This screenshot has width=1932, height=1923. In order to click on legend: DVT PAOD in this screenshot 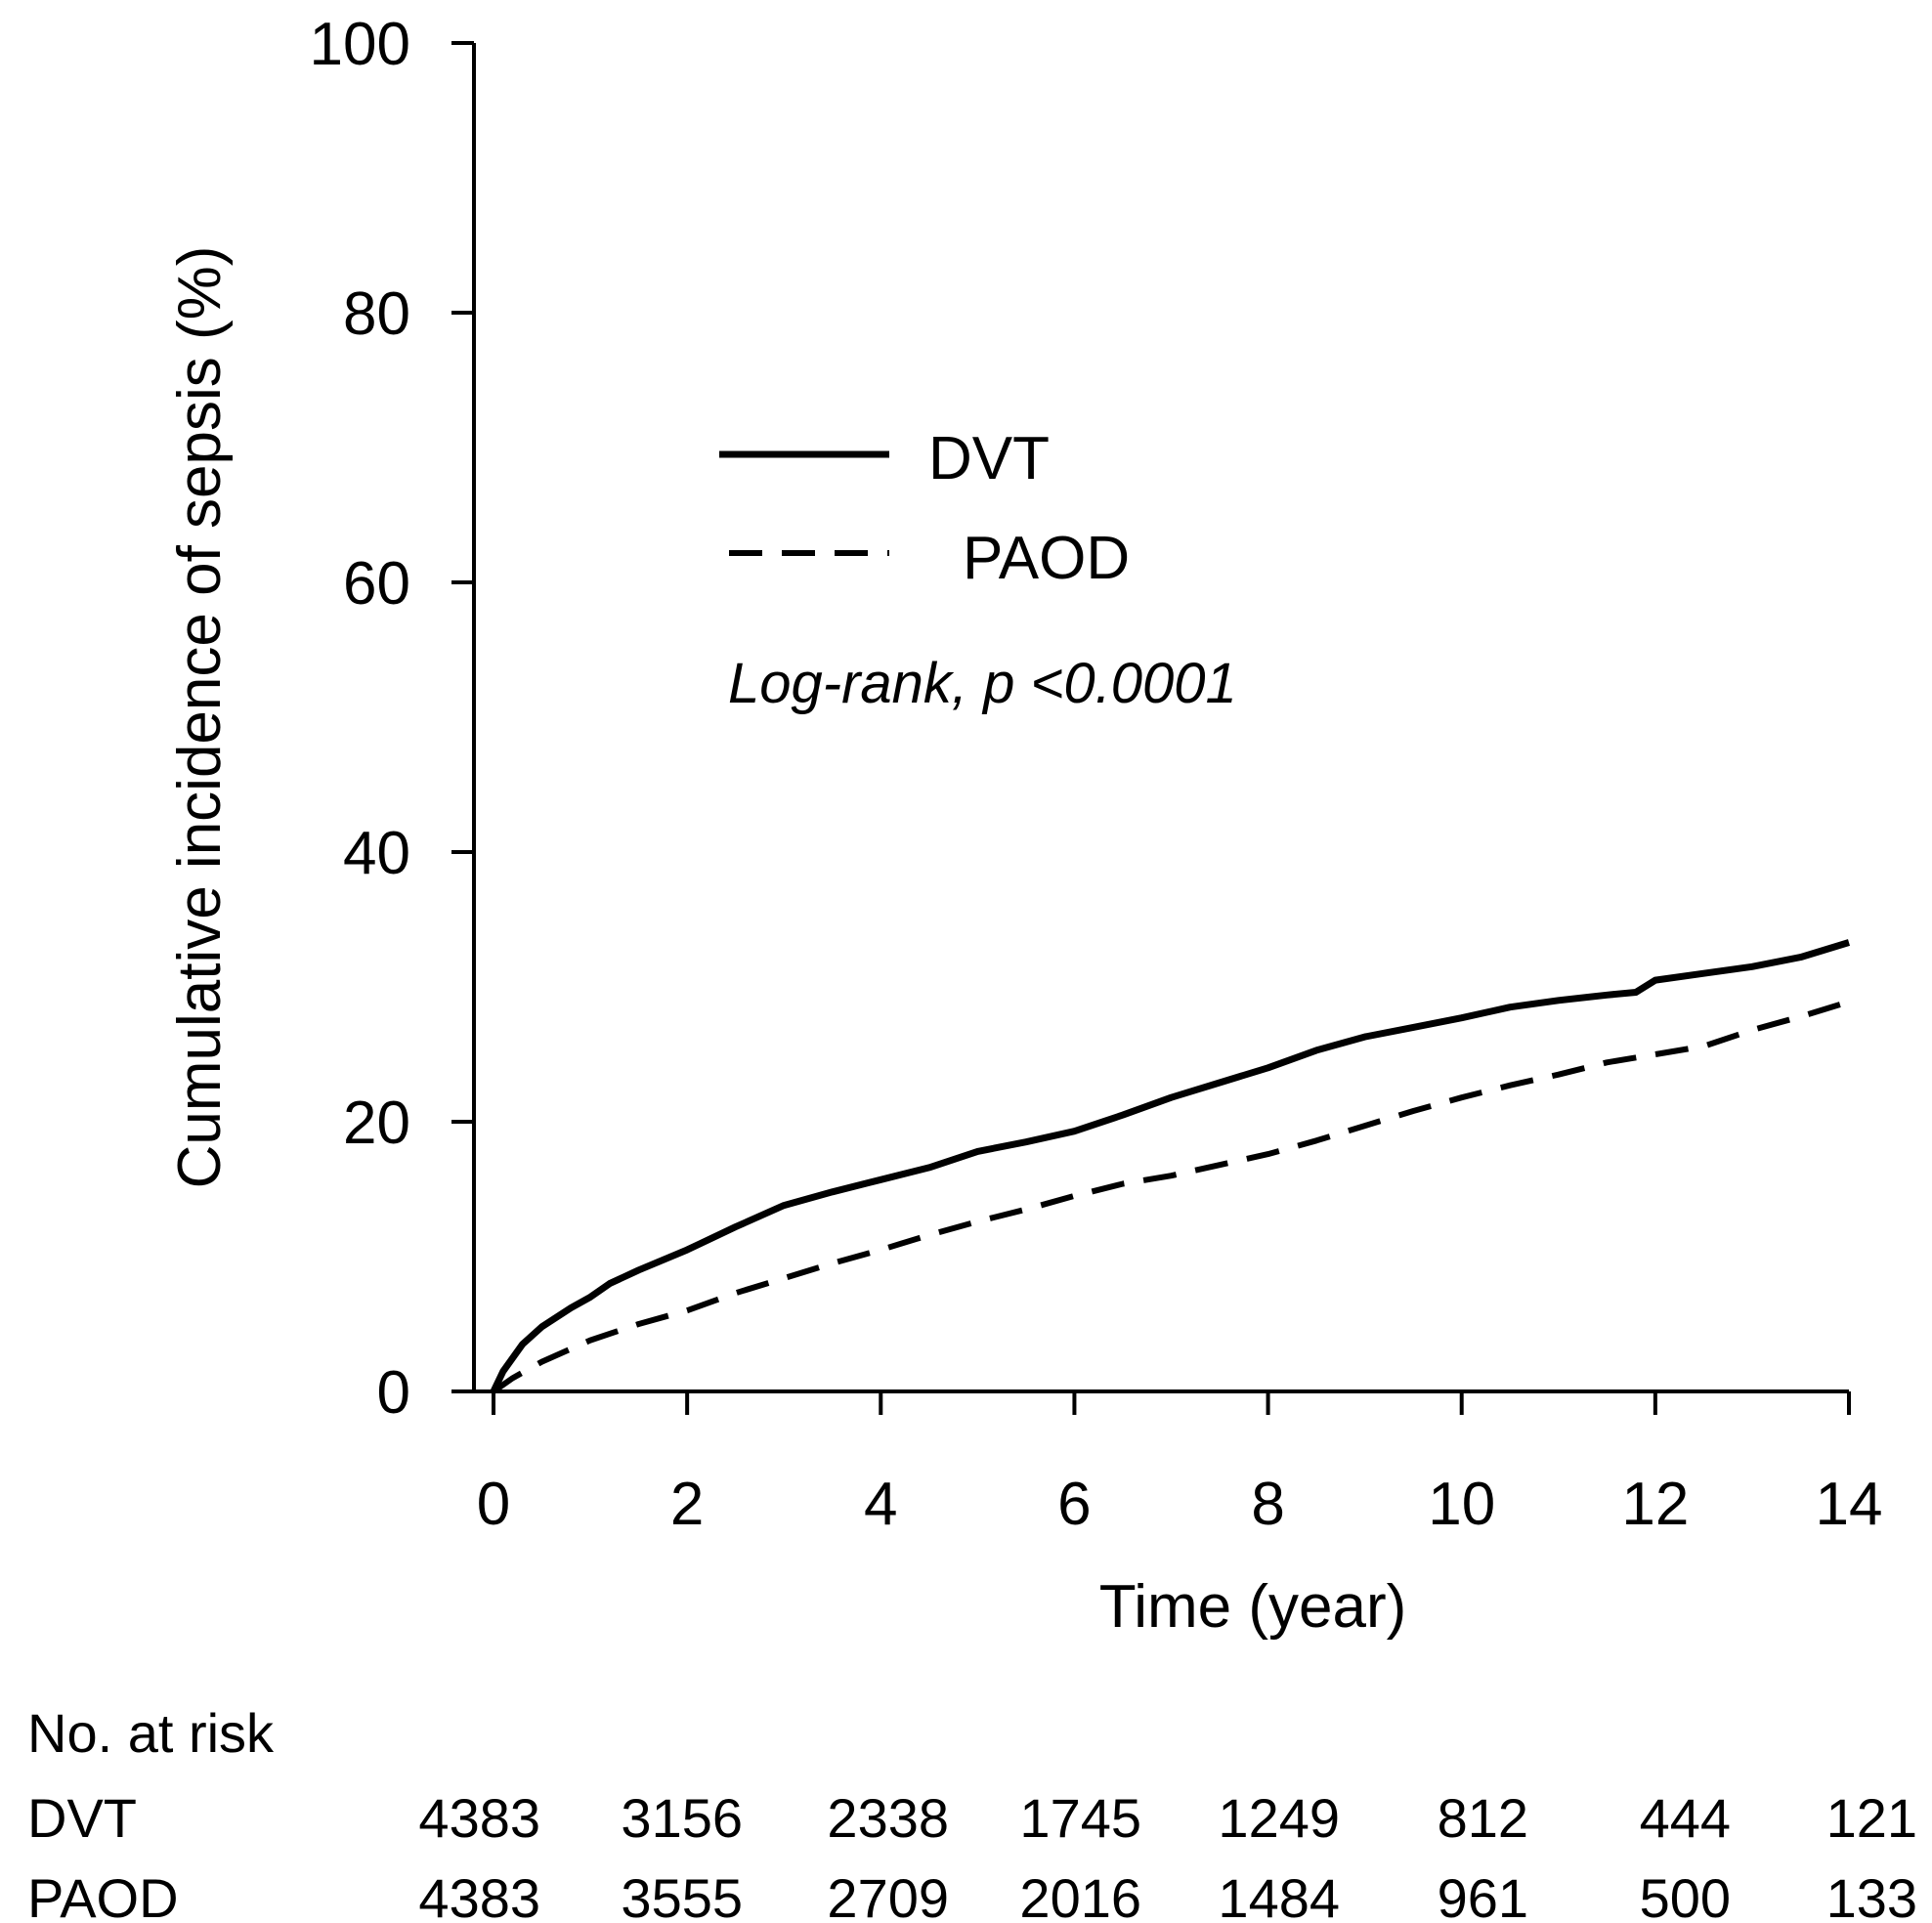, I will do `click(925, 508)`.